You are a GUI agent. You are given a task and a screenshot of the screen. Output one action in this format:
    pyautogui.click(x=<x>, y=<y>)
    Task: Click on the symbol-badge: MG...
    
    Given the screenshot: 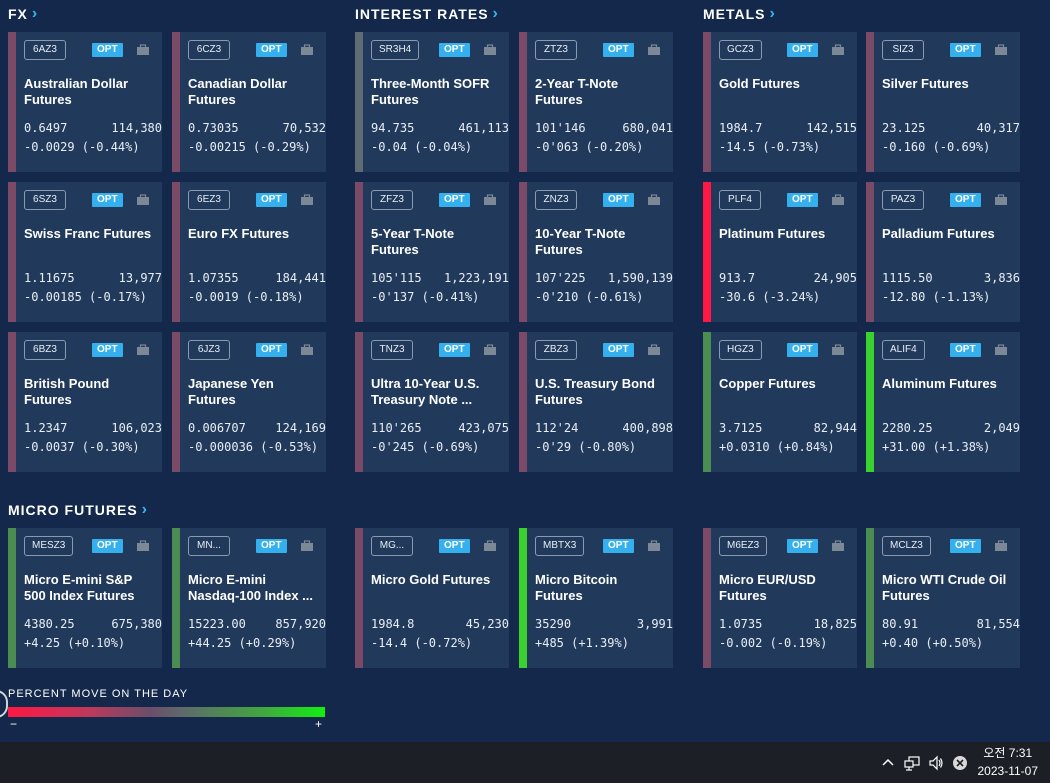 What is the action you would take?
    pyautogui.click(x=392, y=546)
    